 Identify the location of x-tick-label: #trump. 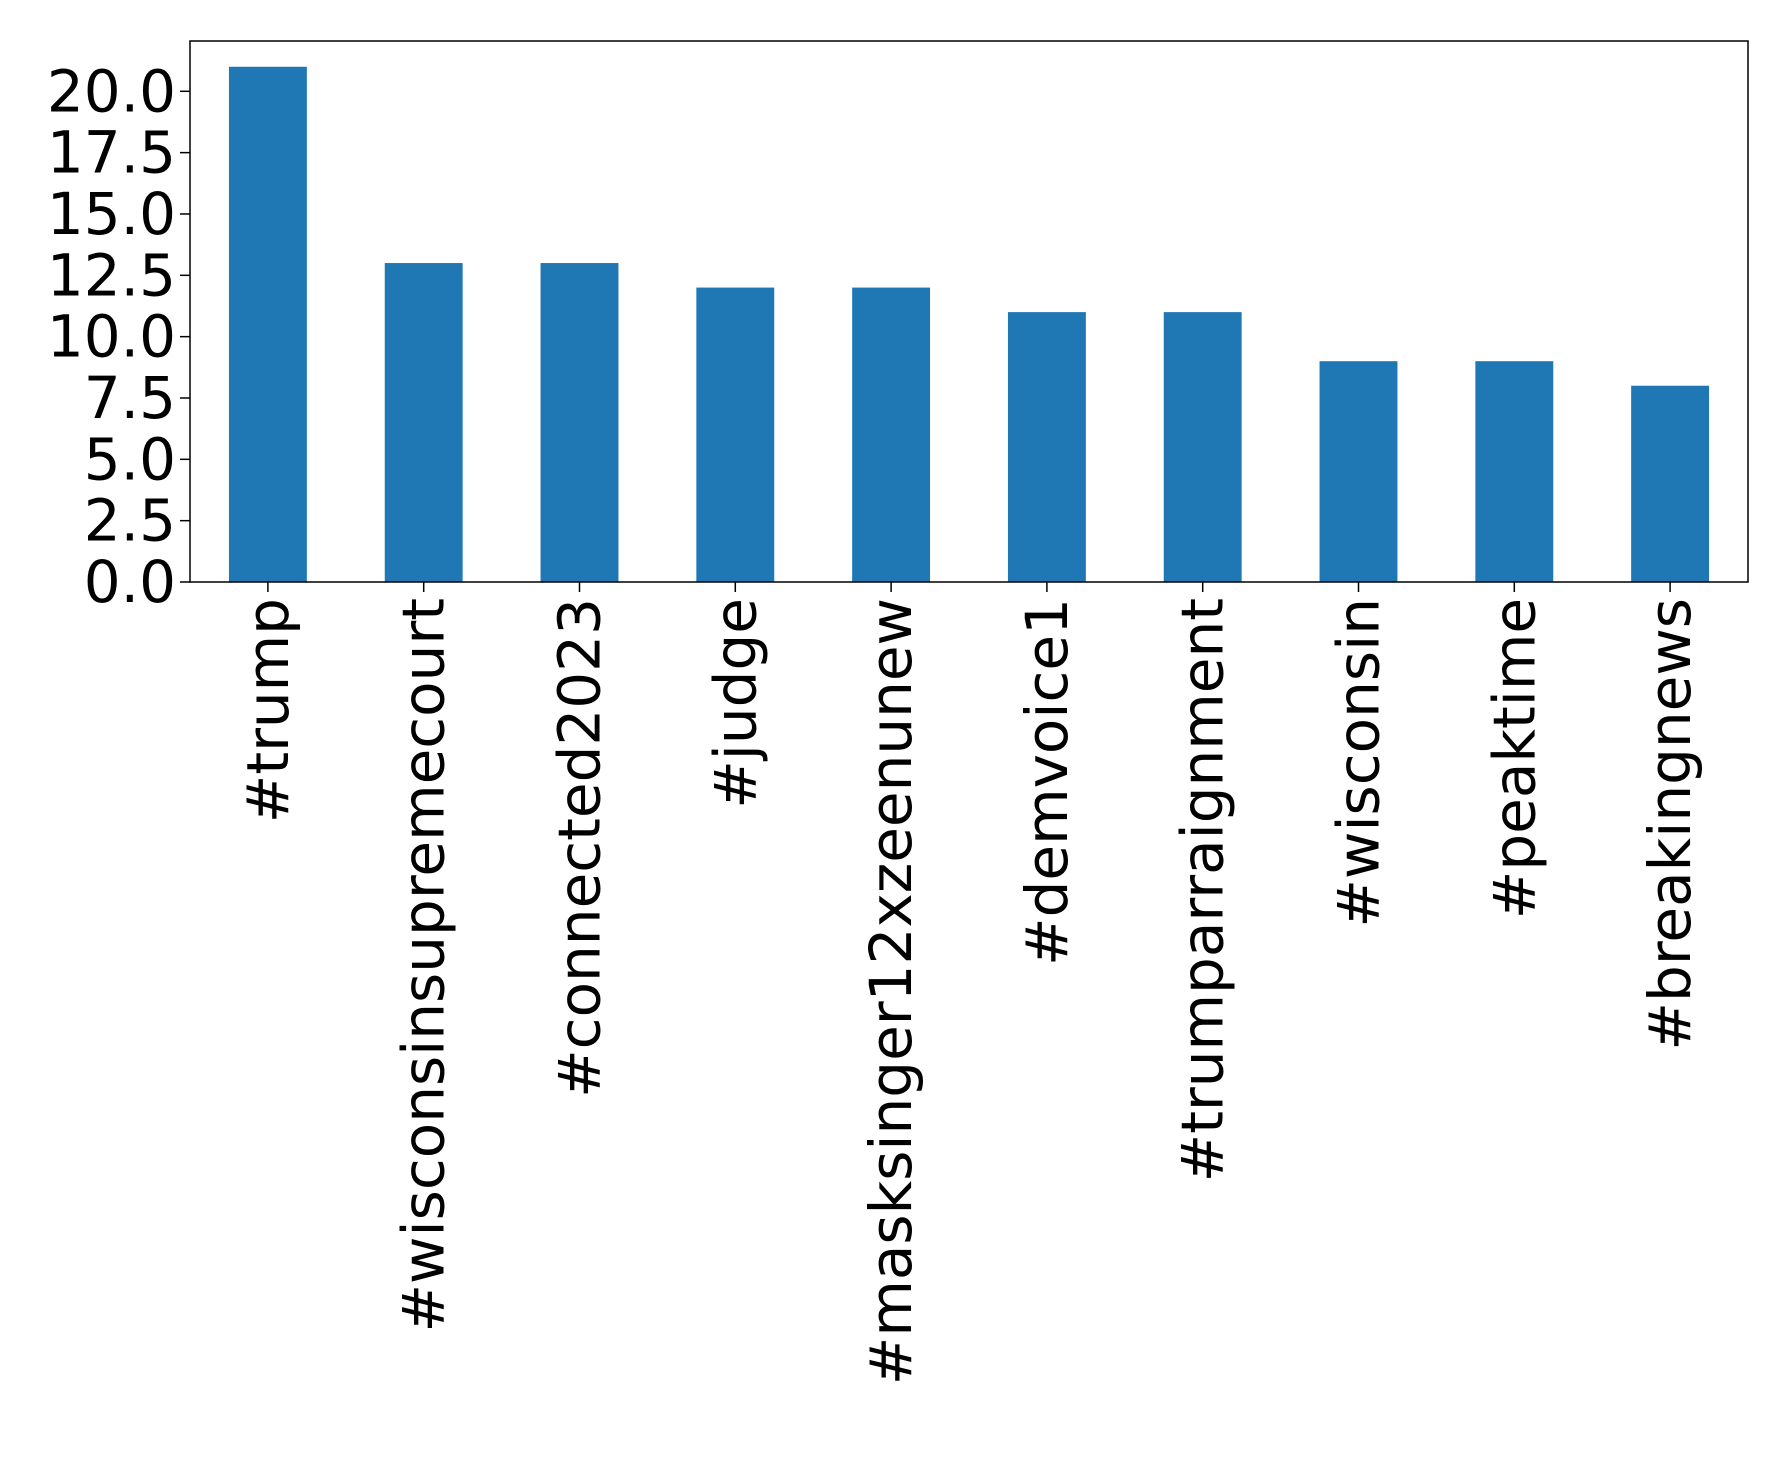
(268, 710).